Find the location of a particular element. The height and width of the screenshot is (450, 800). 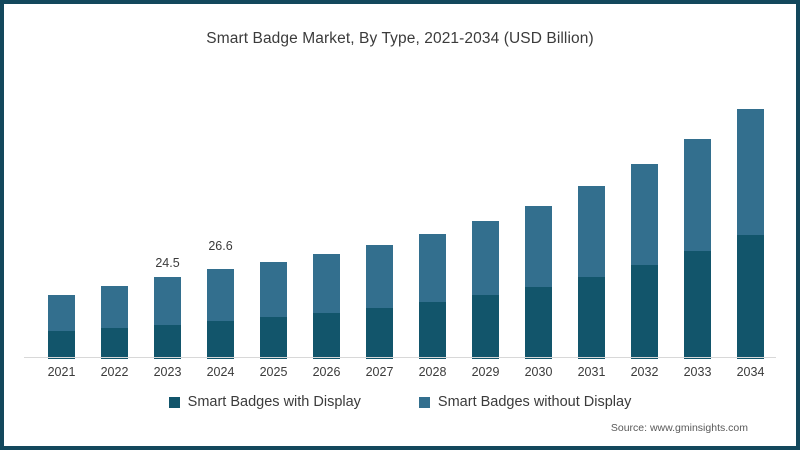

bar-2032 is located at coordinates (644, 211).